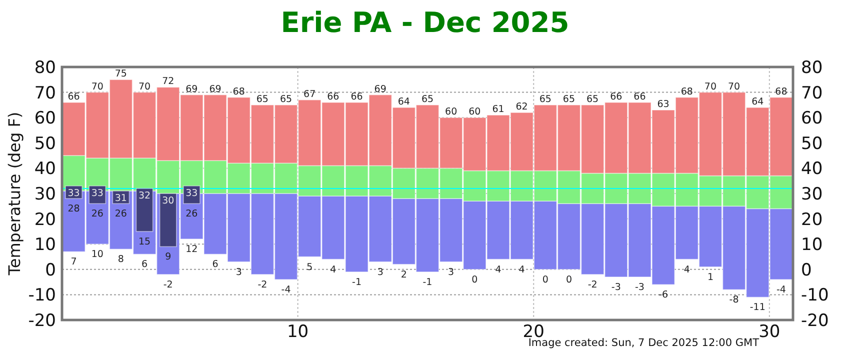 This screenshot has width=850, height=350. Describe the element at coordinates (812, 169) in the screenshot. I see `y2-tick-label: 40` at that location.